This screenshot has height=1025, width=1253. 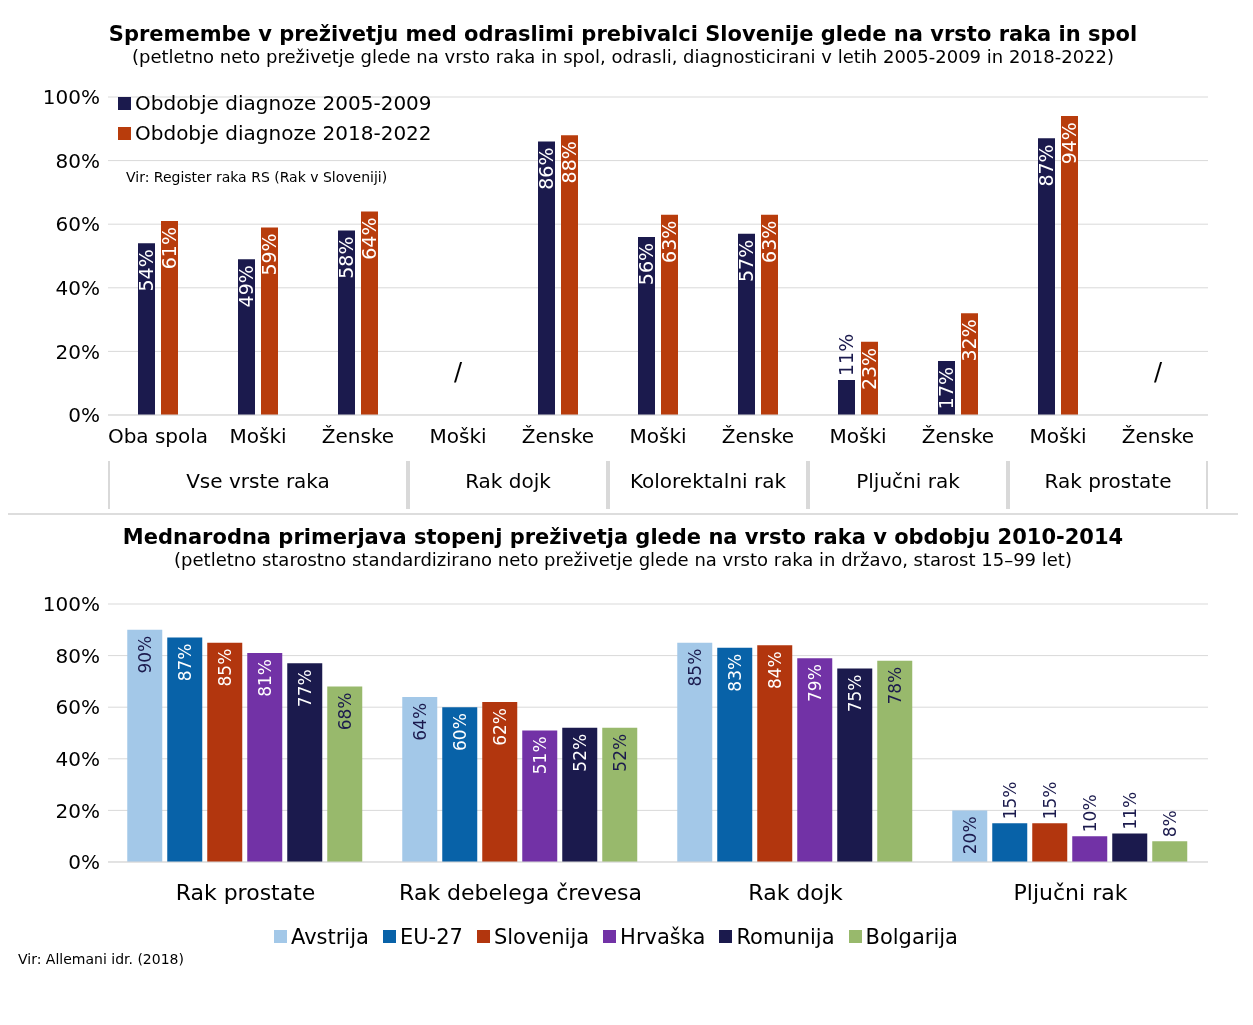 What do you see at coordinates (623, 559) in the screenshot?
I see `chart-subtitle: (petletno starostno standardizirano neto preživetje glede na vrsto raka in državo, starost 15–99 let)` at bounding box center [623, 559].